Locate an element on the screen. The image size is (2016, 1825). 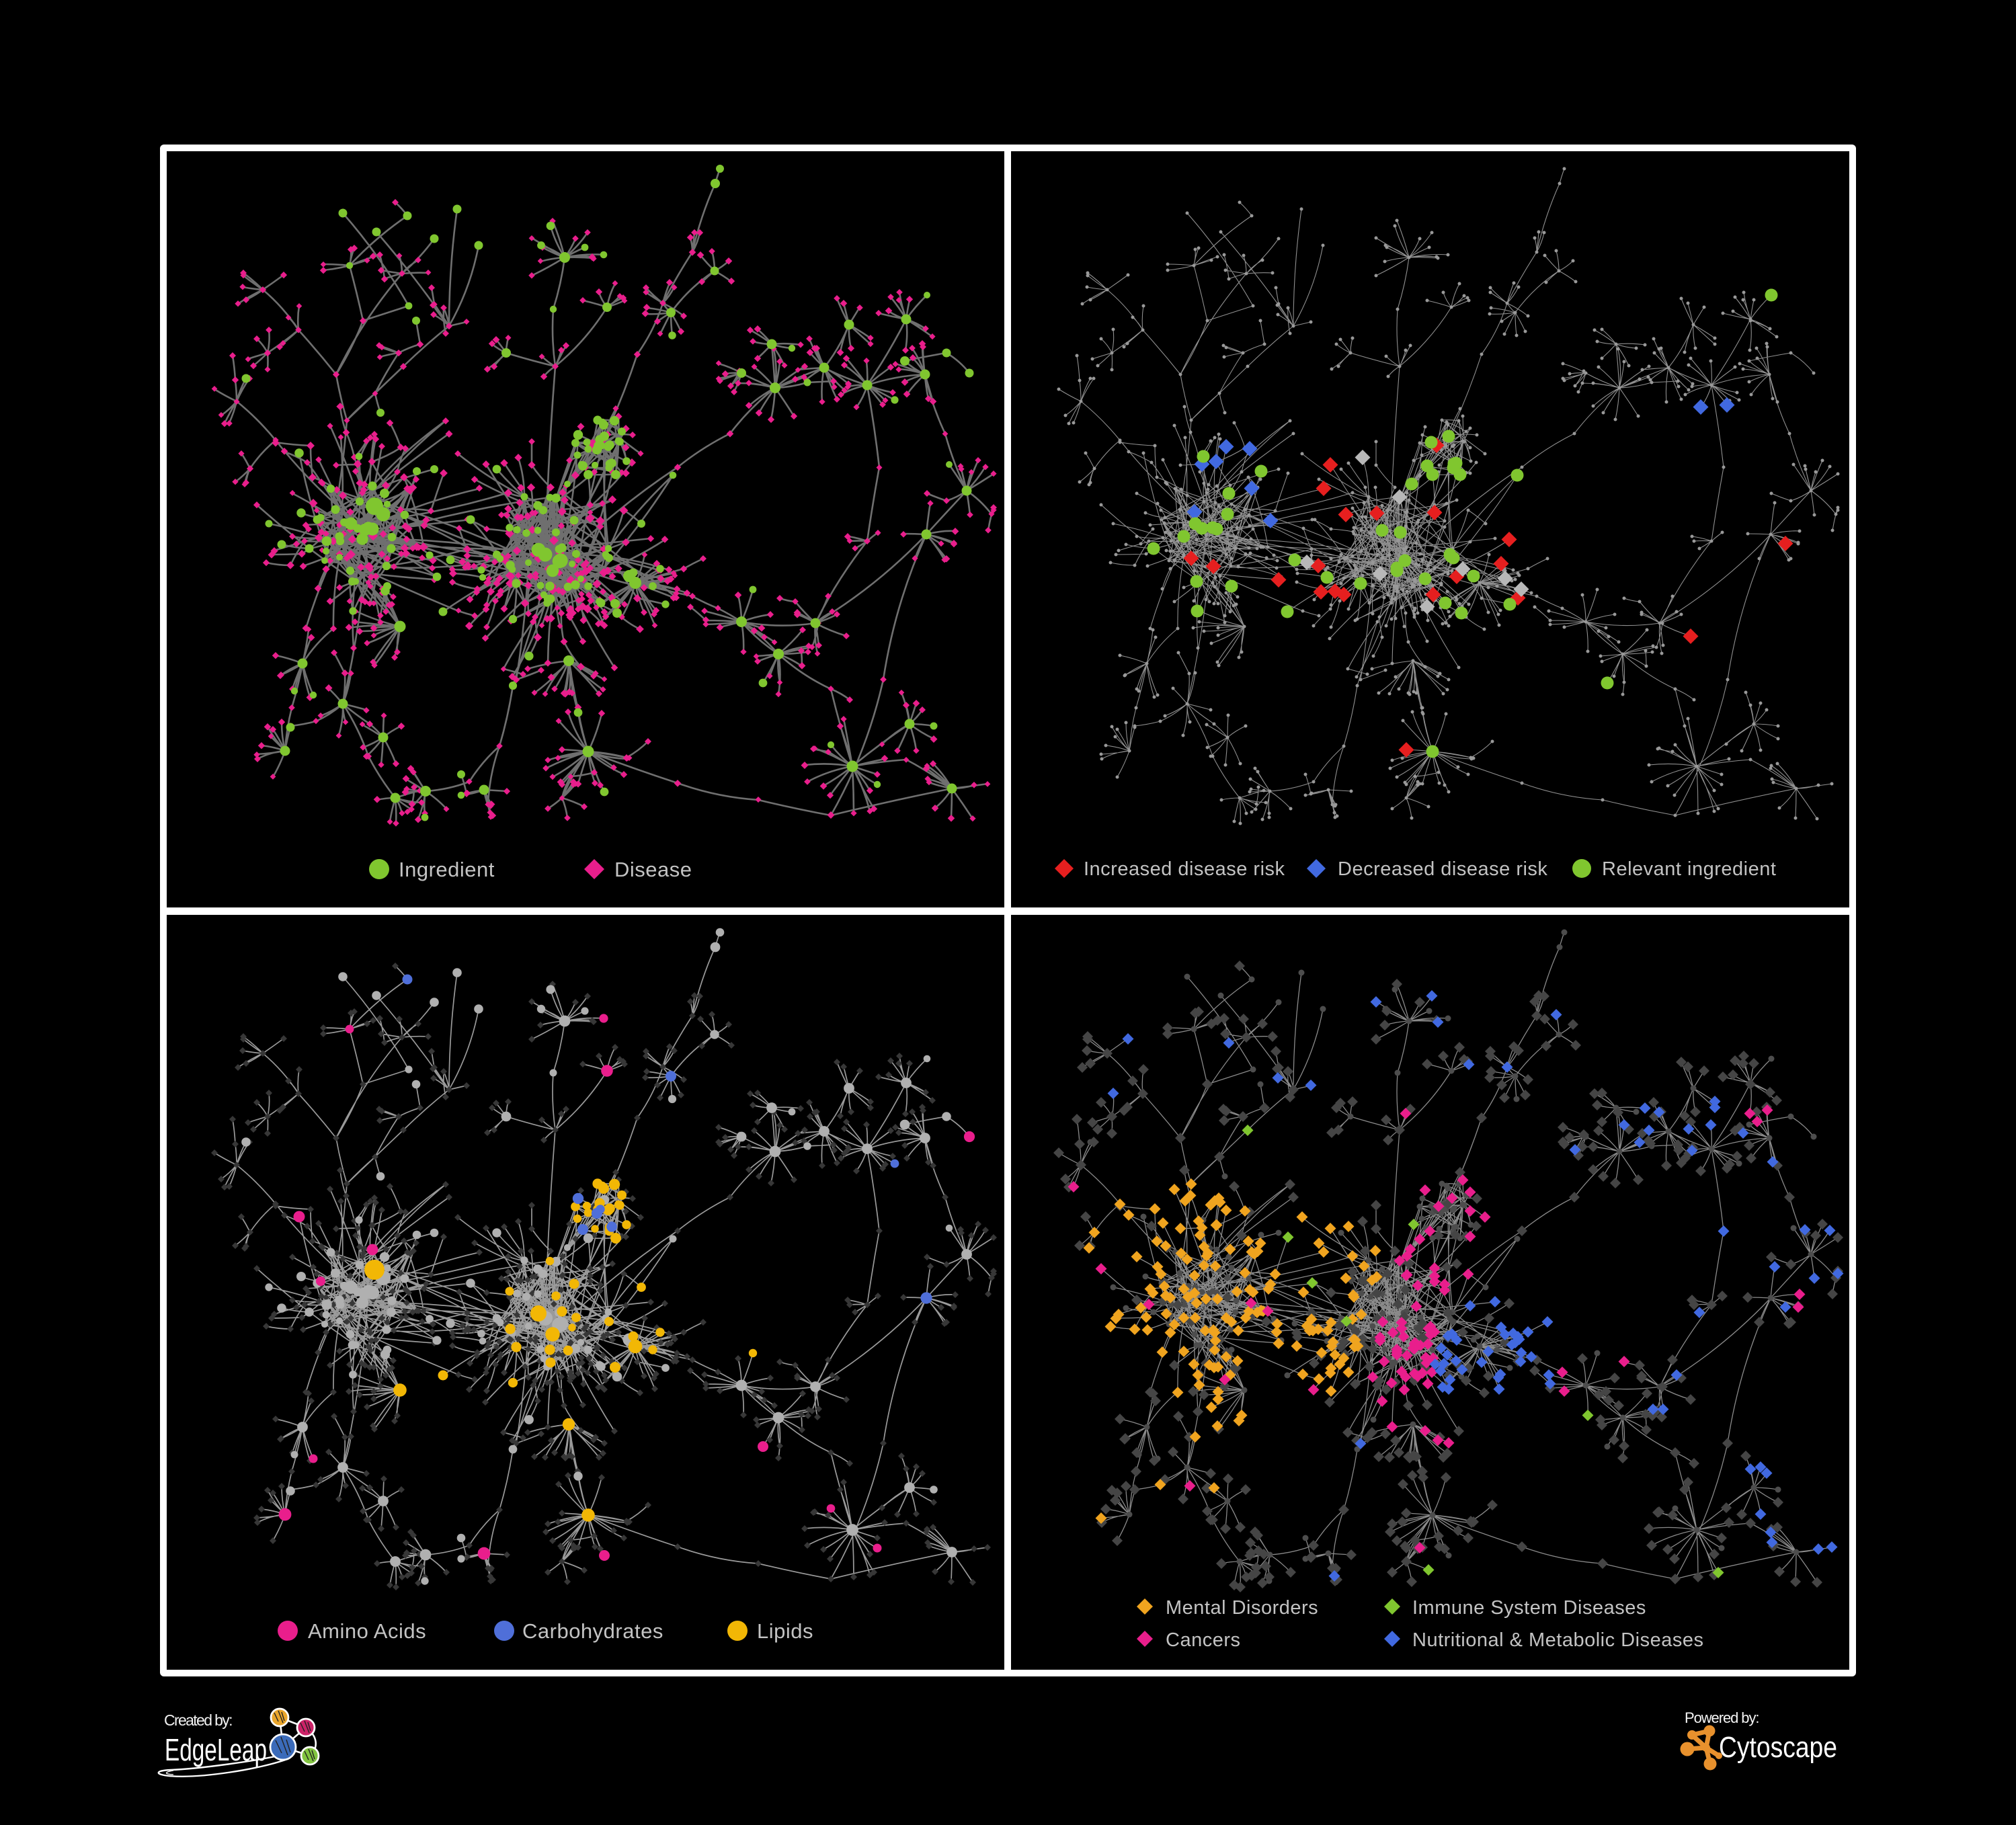
svg-text: Immune System Diseases is located at coordinates (1529, 1608).